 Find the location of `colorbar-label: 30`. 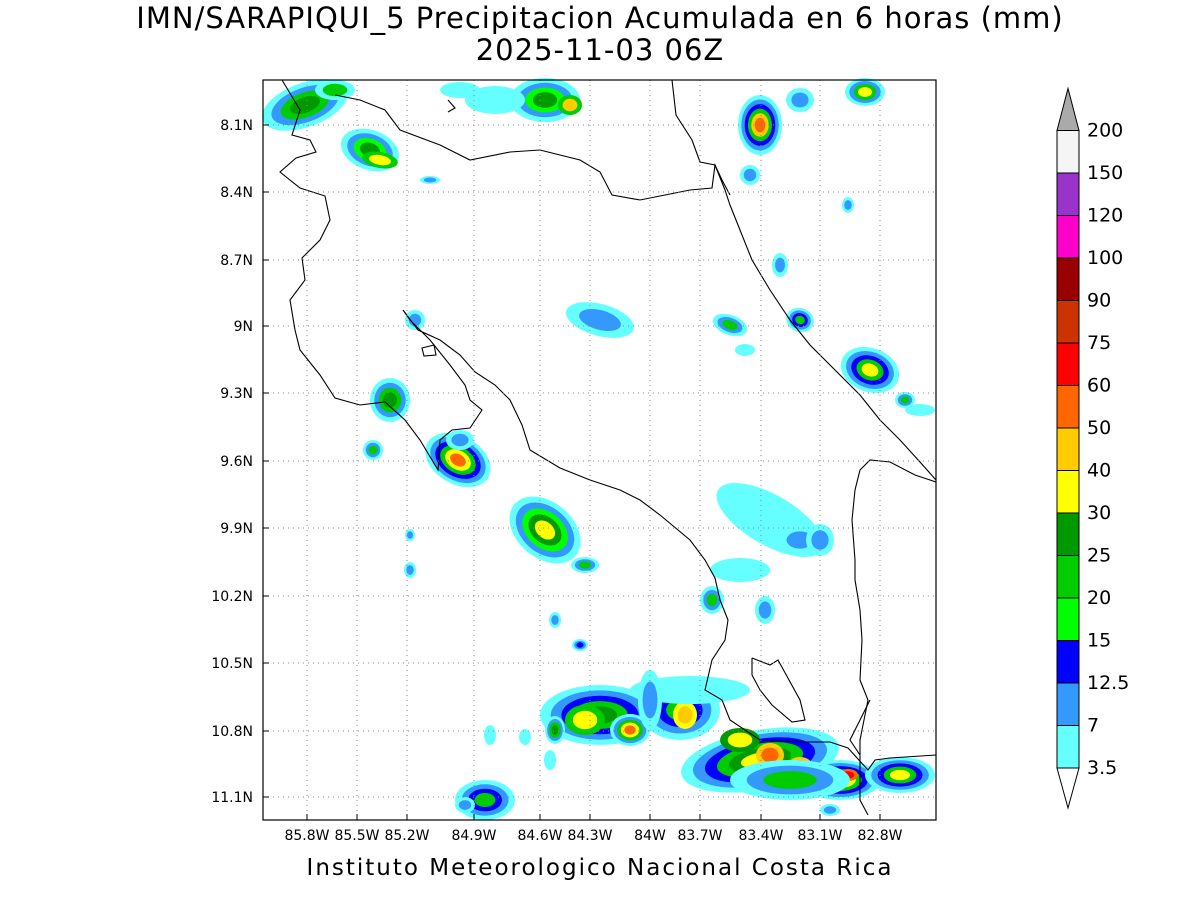

colorbar-label: 30 is located at coordinates (1099, 513).